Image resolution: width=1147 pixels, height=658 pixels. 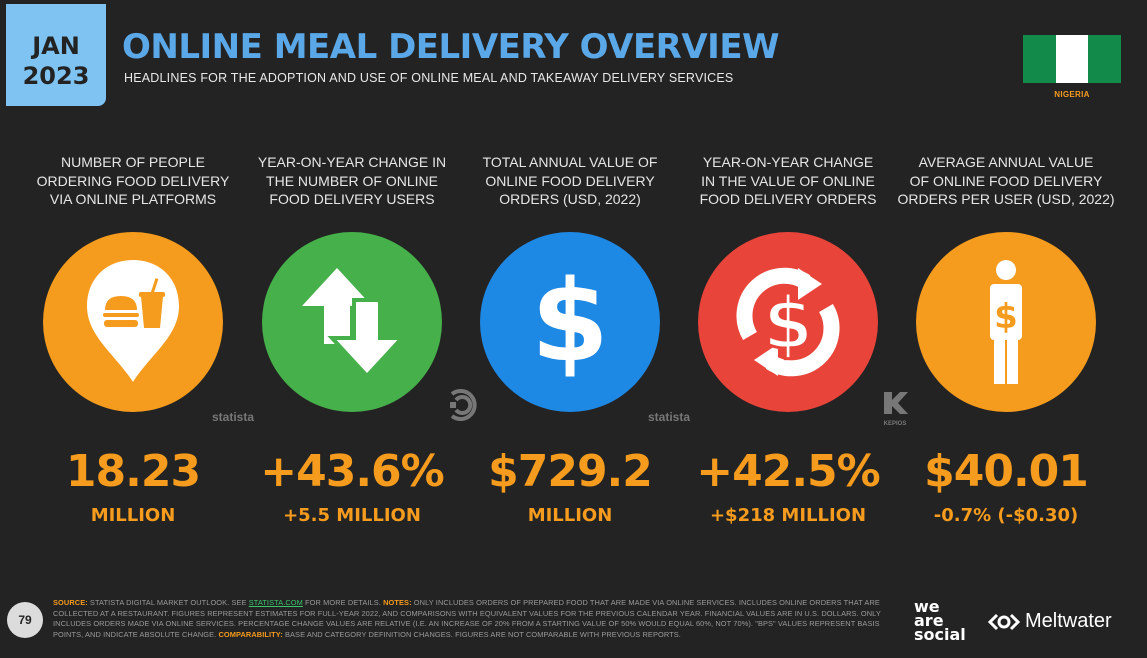 What do you see at coordinates (352, 471) in the screenshot?
I see `stat-value: +43.6%` at bounding box center [352, 471].